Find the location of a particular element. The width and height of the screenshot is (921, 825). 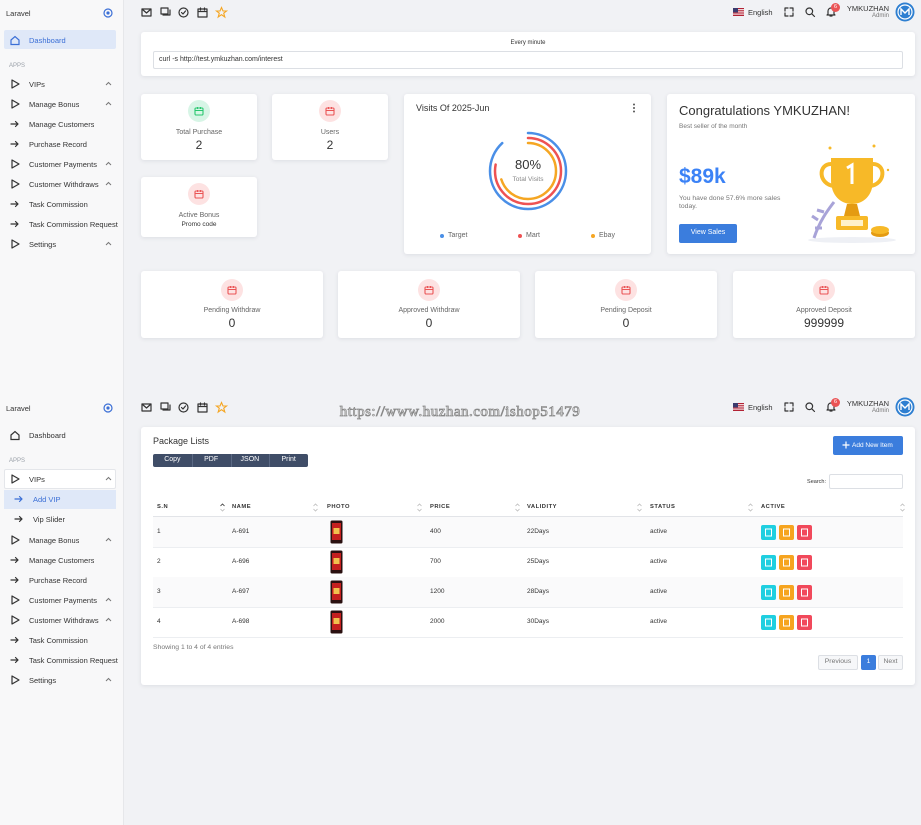

page-label: 1 is located at coordinates (868, 662).